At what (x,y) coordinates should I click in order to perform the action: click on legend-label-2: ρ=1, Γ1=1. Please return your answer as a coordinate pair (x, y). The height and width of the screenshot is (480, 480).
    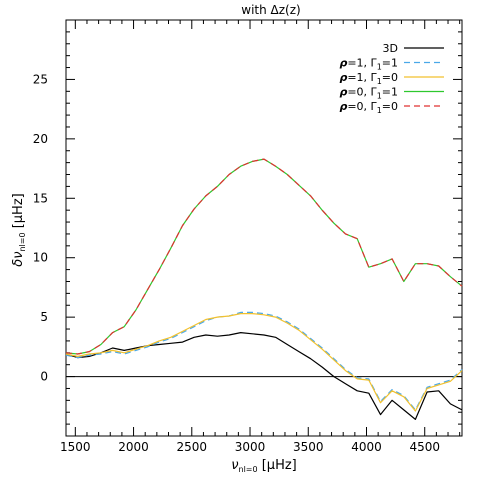
    Looking at the image, I should click on (368, 64).